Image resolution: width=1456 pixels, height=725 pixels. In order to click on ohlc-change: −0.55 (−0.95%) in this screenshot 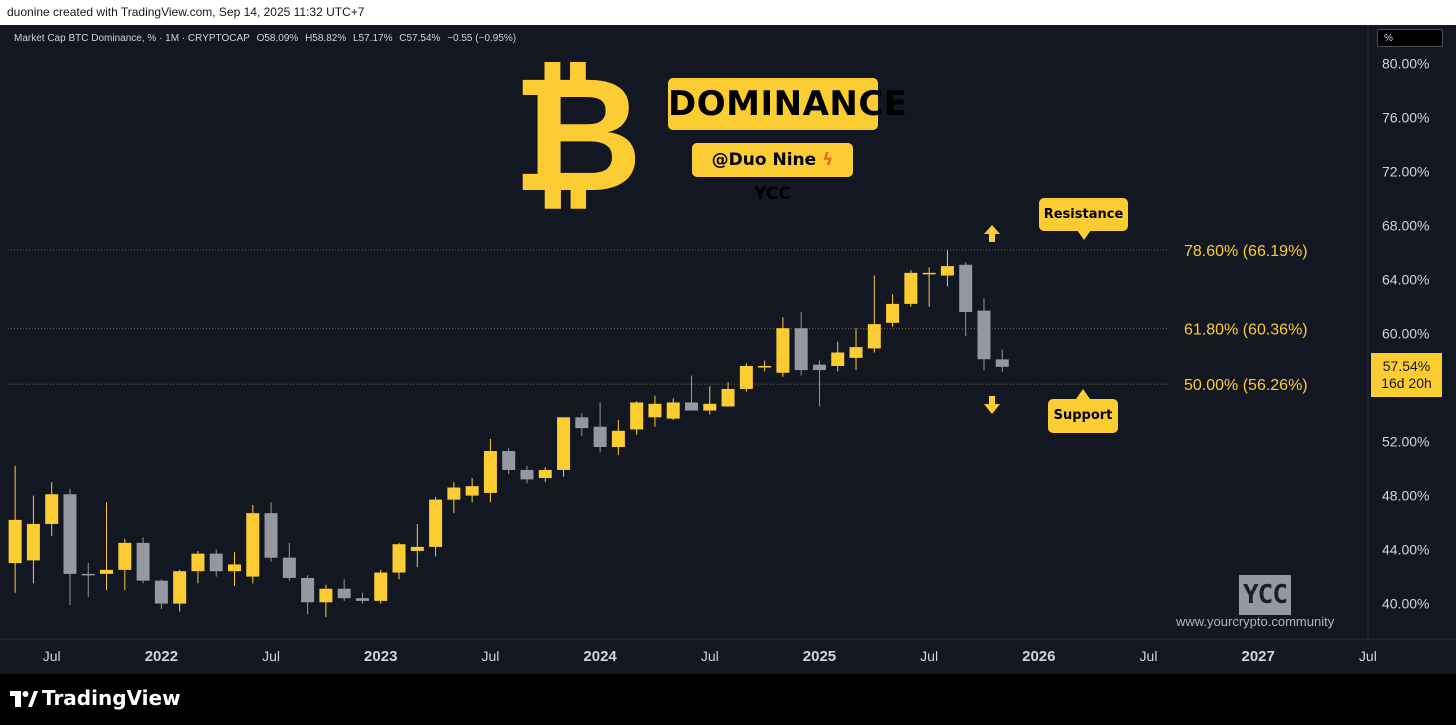, I will do `click(482, 38)`.